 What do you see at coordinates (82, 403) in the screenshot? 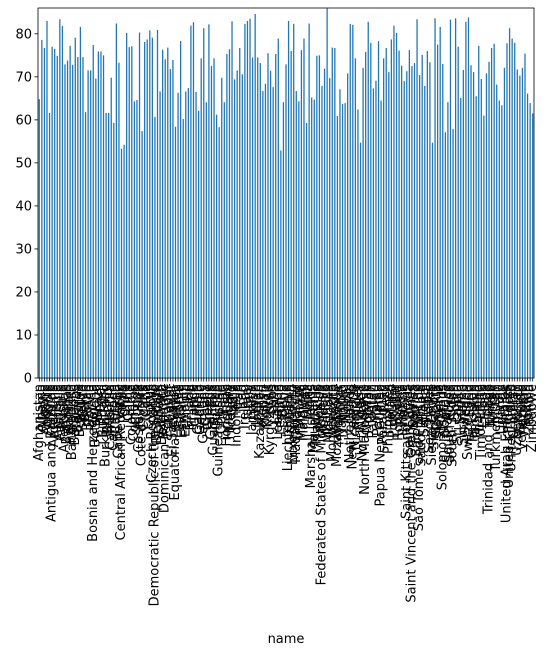
I see `x-tick-label: Belize` at bounding box center [82, 403].